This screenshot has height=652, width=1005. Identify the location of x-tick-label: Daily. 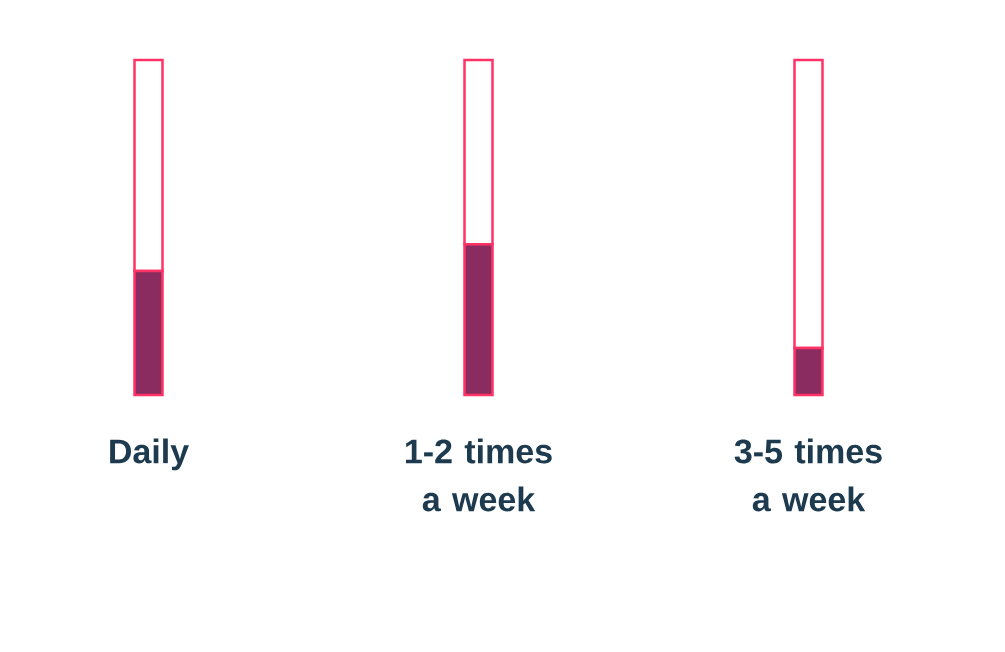
(149, 454).